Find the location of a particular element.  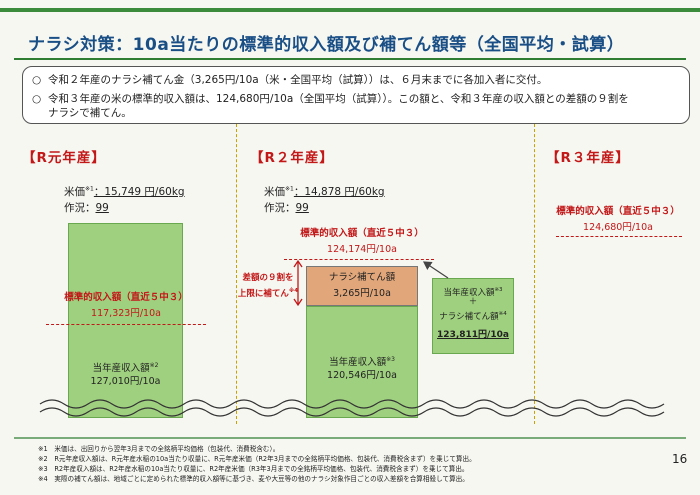

r2-diff-arrow-head-bottom-icon is located at coordinates (298, 302).